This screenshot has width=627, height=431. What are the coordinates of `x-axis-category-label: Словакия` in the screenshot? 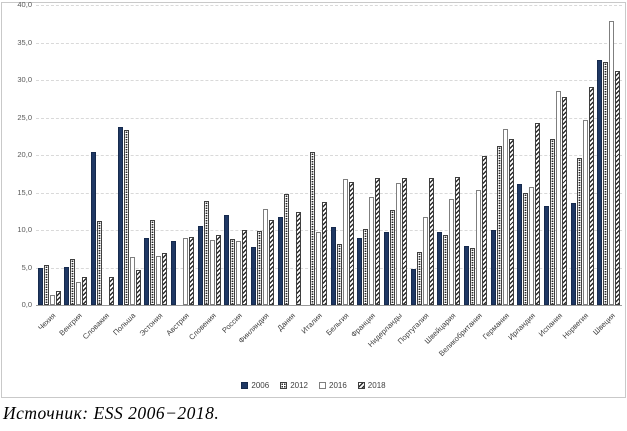 It's located at (95, 326).